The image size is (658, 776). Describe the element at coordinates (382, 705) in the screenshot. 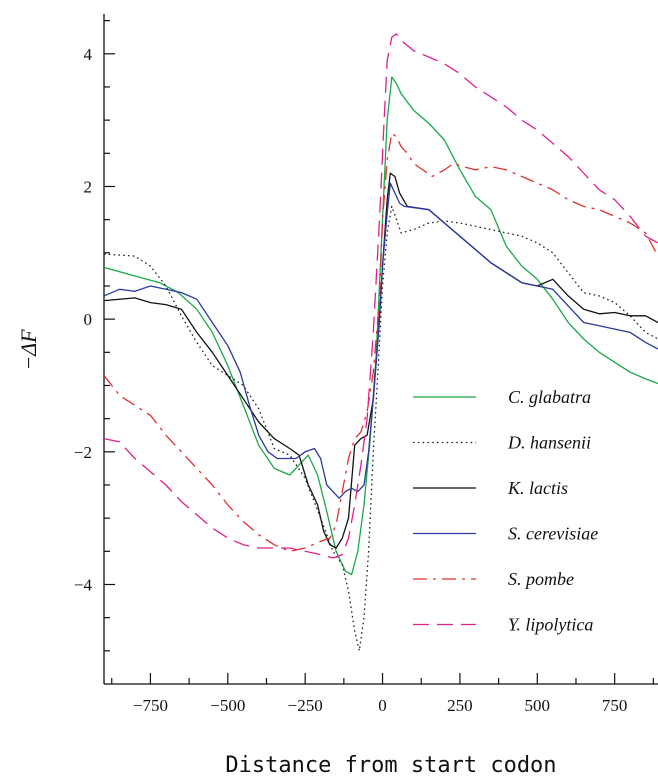

I see `x-tick-label: 0` at that location.